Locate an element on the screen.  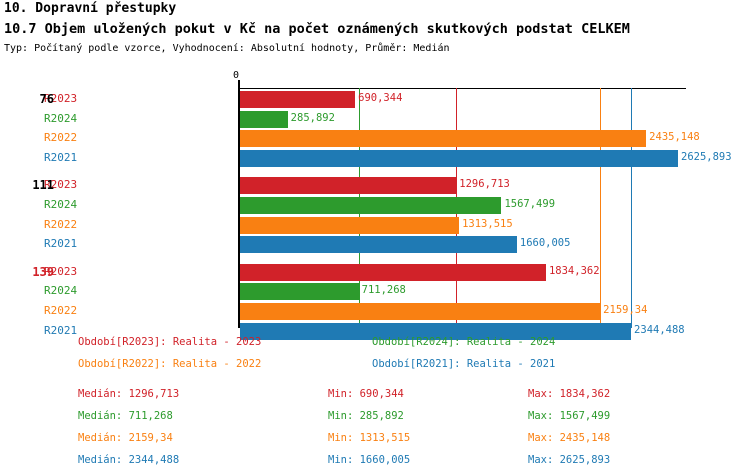
stat-min-r2024: Min: 285,892 is located at coordinates (366, 416).